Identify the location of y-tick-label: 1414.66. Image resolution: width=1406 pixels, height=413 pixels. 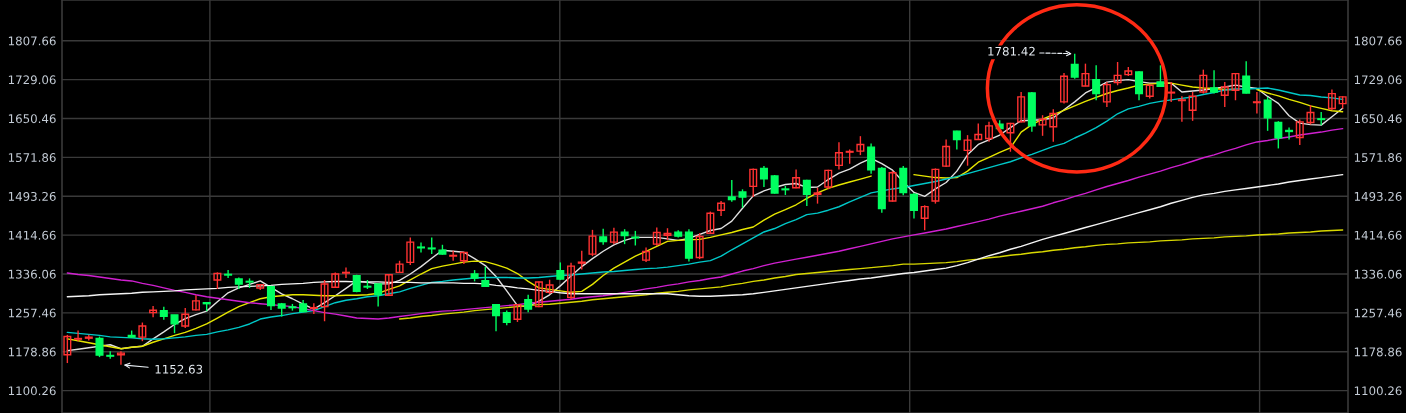
(32, 235).